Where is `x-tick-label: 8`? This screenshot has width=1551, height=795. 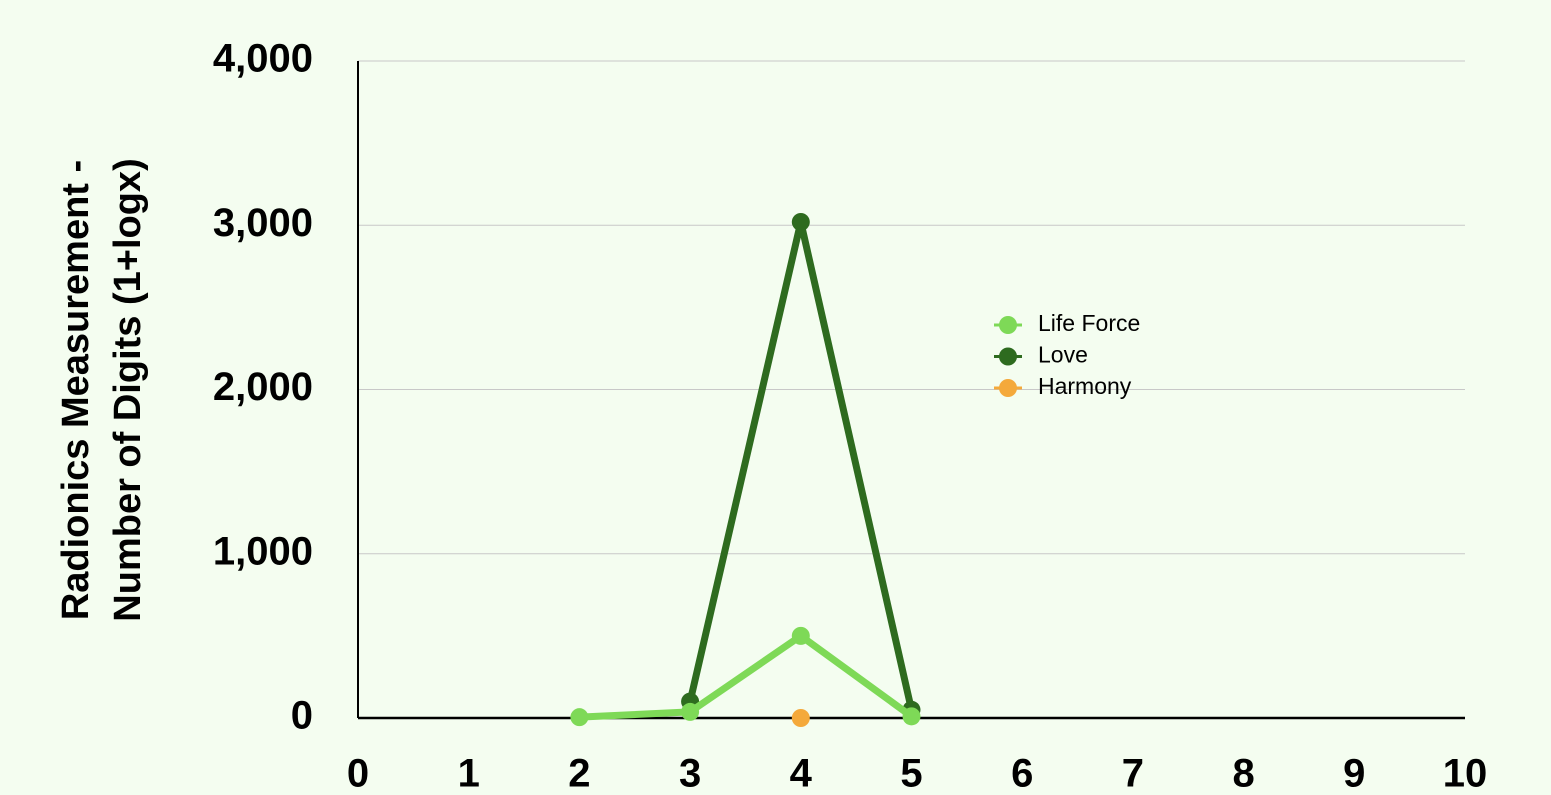
x-tick-label: 8 is located at coordinates (1243, 773).